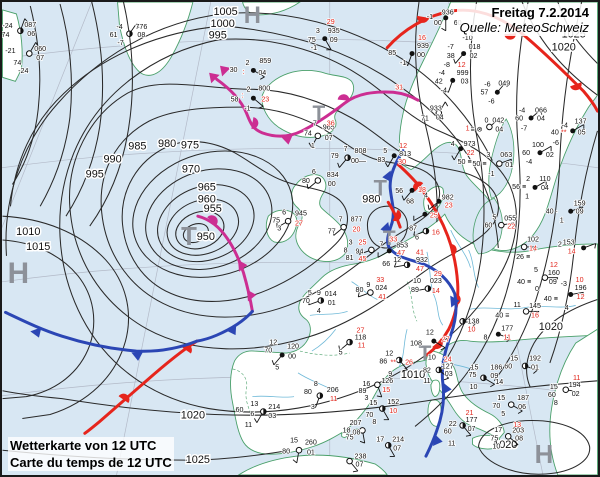 The width and height of the screenshot is (600, 477). Describe the element at coordinates (329, 127) in the screenshot. I see `station-value: 965` at that location.